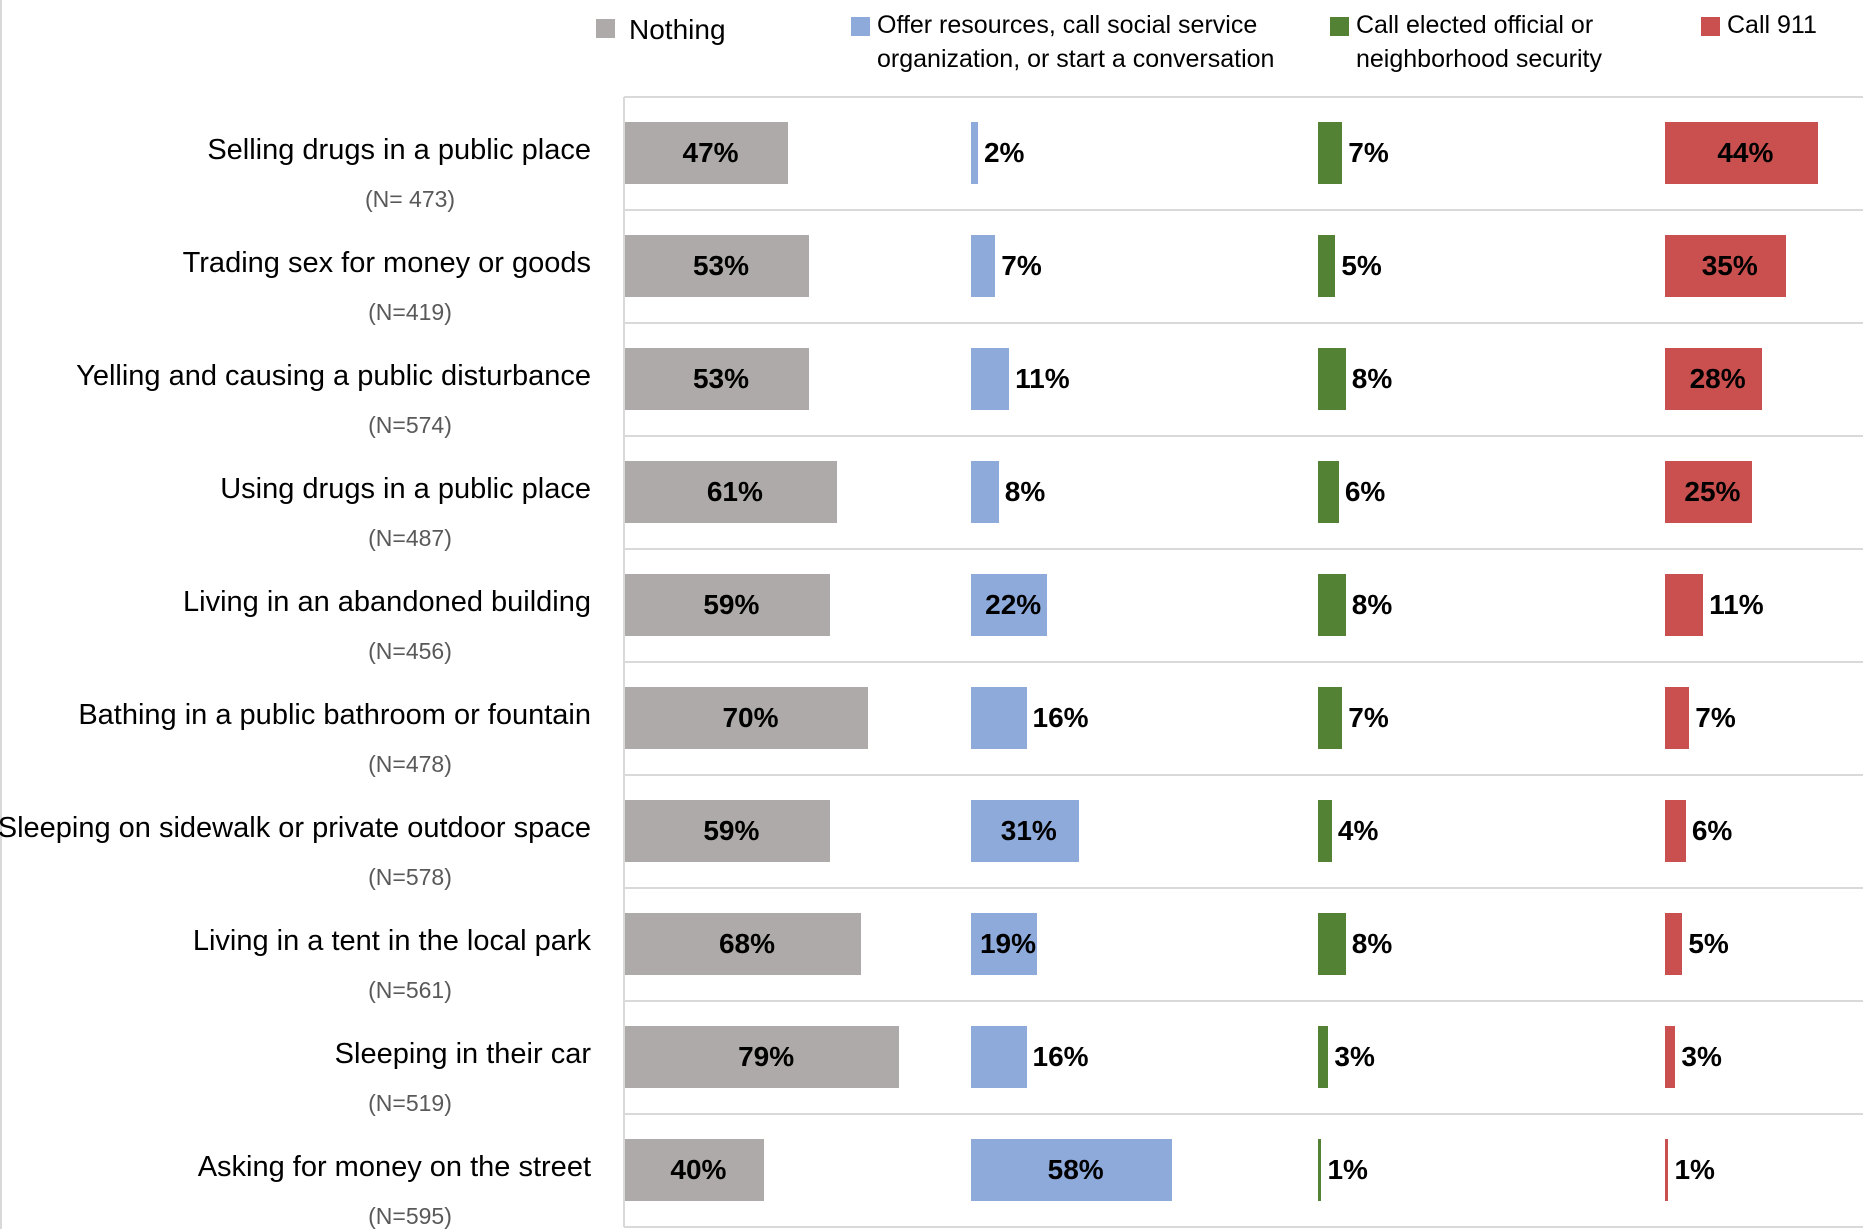 The height and width of the screenshot is (1230, 1863). I want to click on data-label: 6%, so click(1365, 491).